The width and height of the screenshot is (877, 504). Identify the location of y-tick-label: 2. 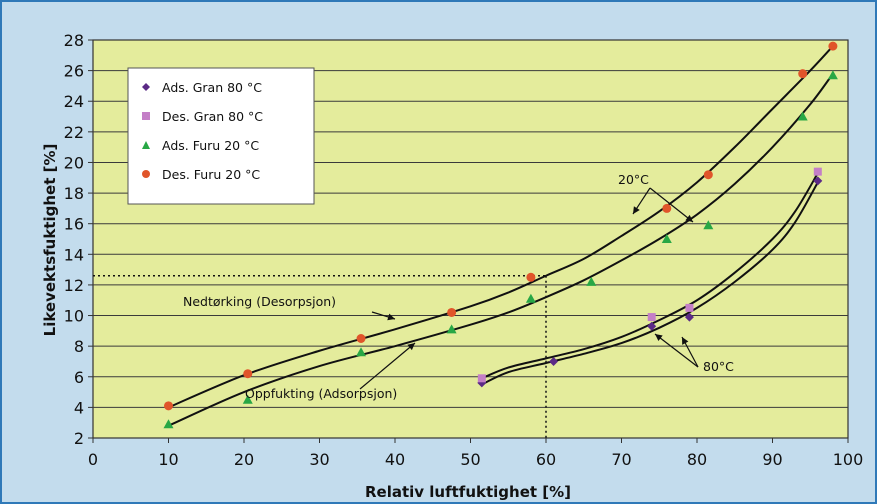
(79, 438).